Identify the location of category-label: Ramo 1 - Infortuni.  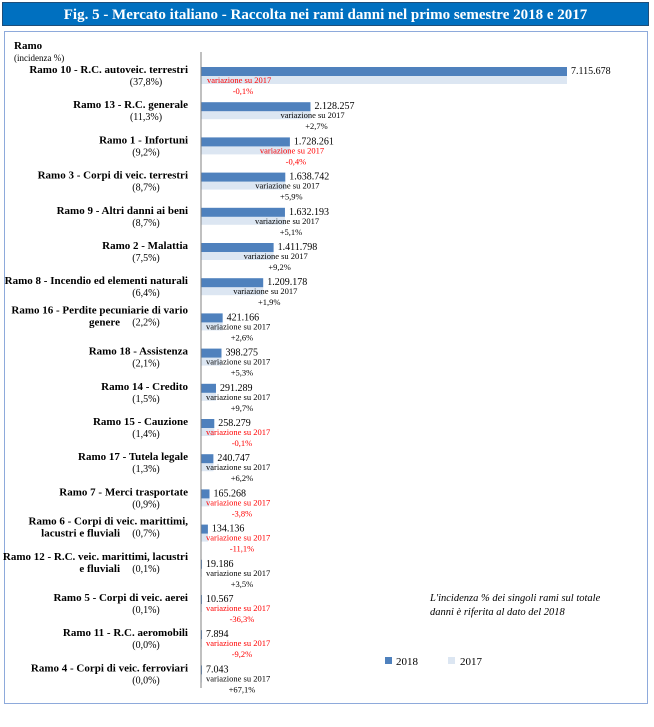
(143, 140).